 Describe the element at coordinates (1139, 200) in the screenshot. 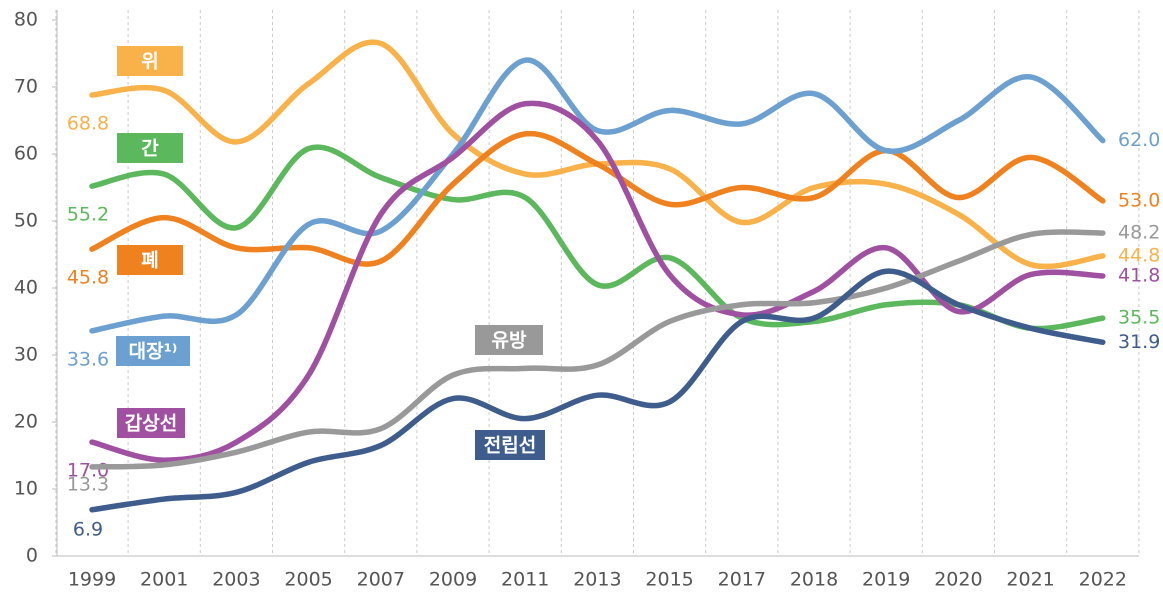

I see `value-label: 53.0` at that location.